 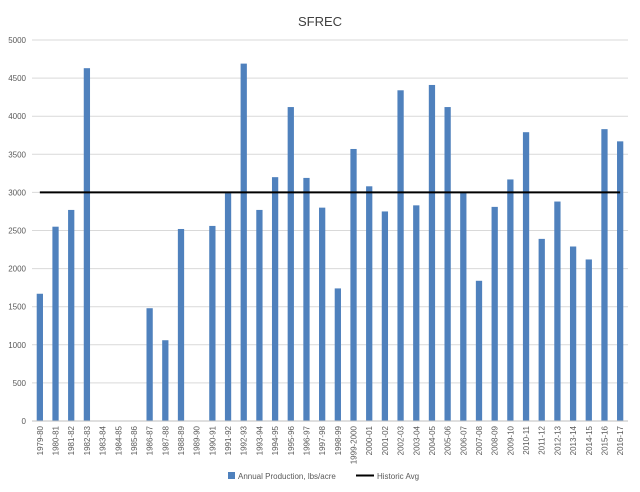 What do you see at coordinates (306, 440) in the screenshot?
I see `x-tick-label: 1996-97` at bounding box center [306, 440].